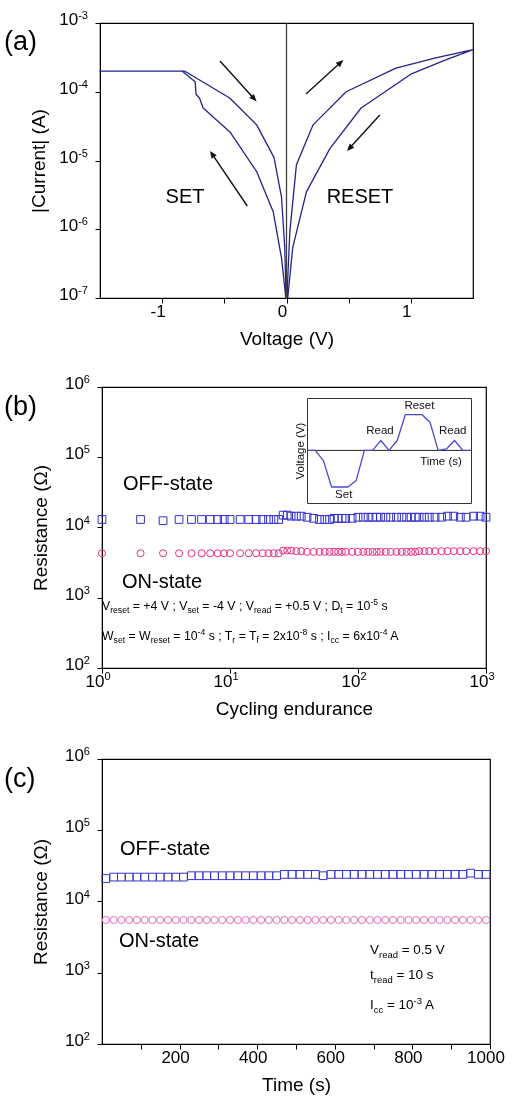 The image size is (521, 1099). I want to click on x-axis-title: Voltage (V), so click(287, 338).